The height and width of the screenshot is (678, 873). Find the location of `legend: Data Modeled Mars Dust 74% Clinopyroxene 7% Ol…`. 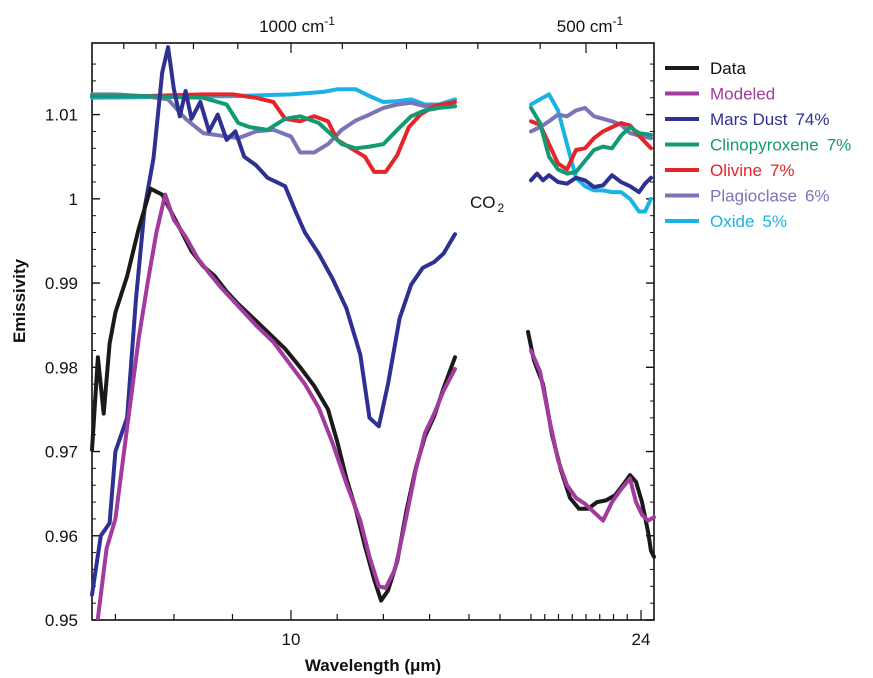

legend: Data Modeled Mars Dust 74% Clinopyroxene 7% Ol… is located at coordinates (758, 145).